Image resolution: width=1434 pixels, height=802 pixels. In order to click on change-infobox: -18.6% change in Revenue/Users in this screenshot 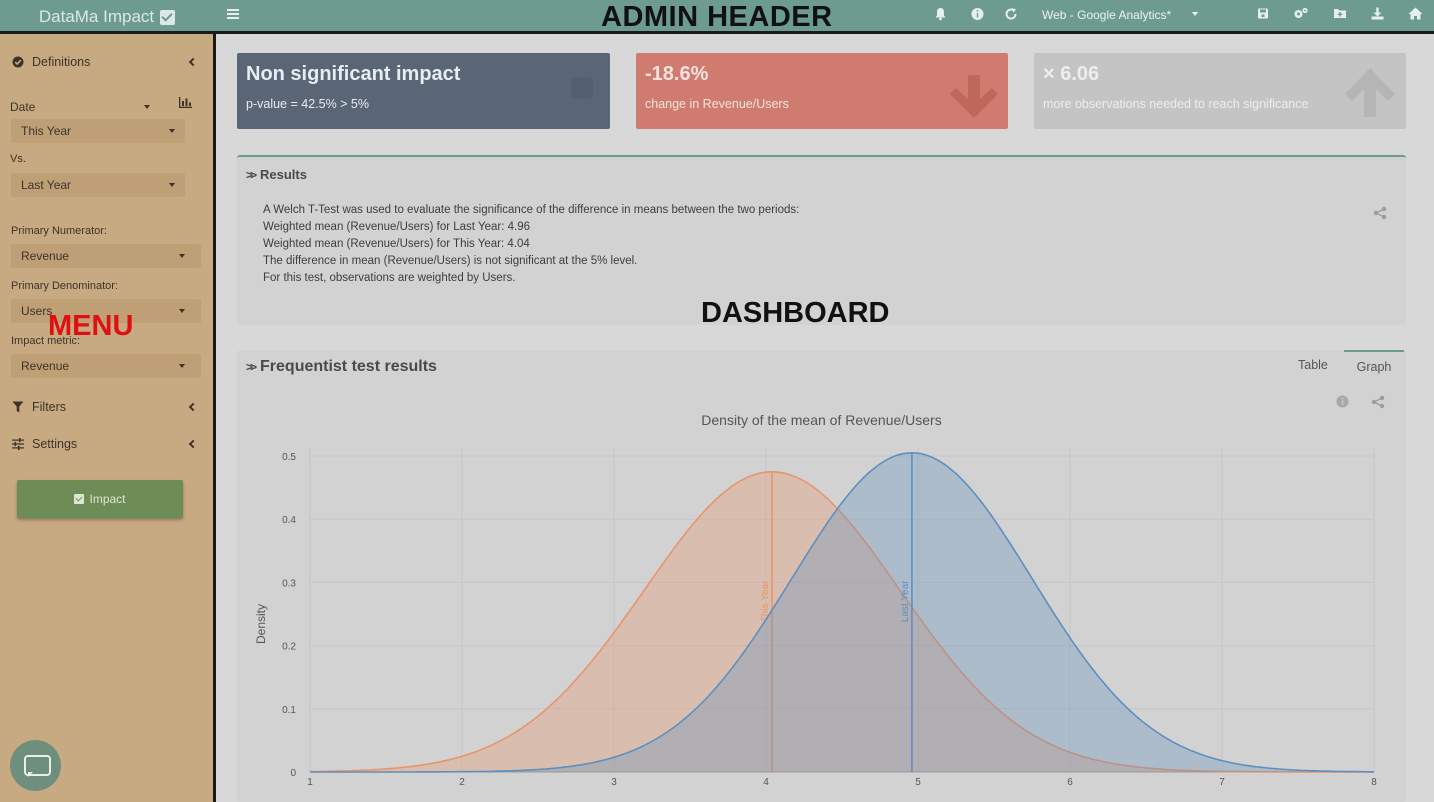, I will do `click(822, 91)`.